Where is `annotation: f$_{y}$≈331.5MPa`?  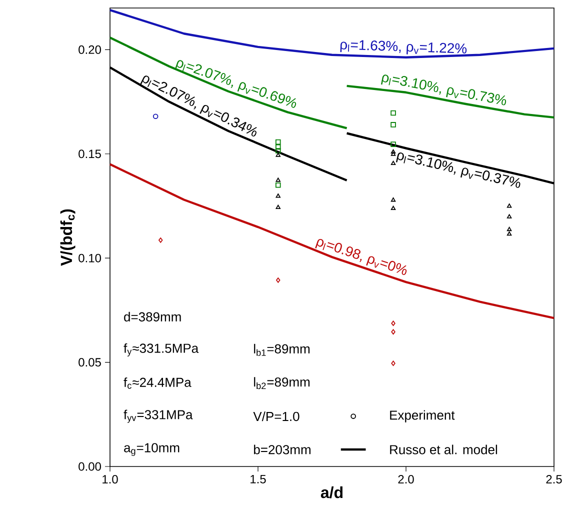 annotation: f$_{y}$≈331.5MPa is located at coordinates (161, 349).